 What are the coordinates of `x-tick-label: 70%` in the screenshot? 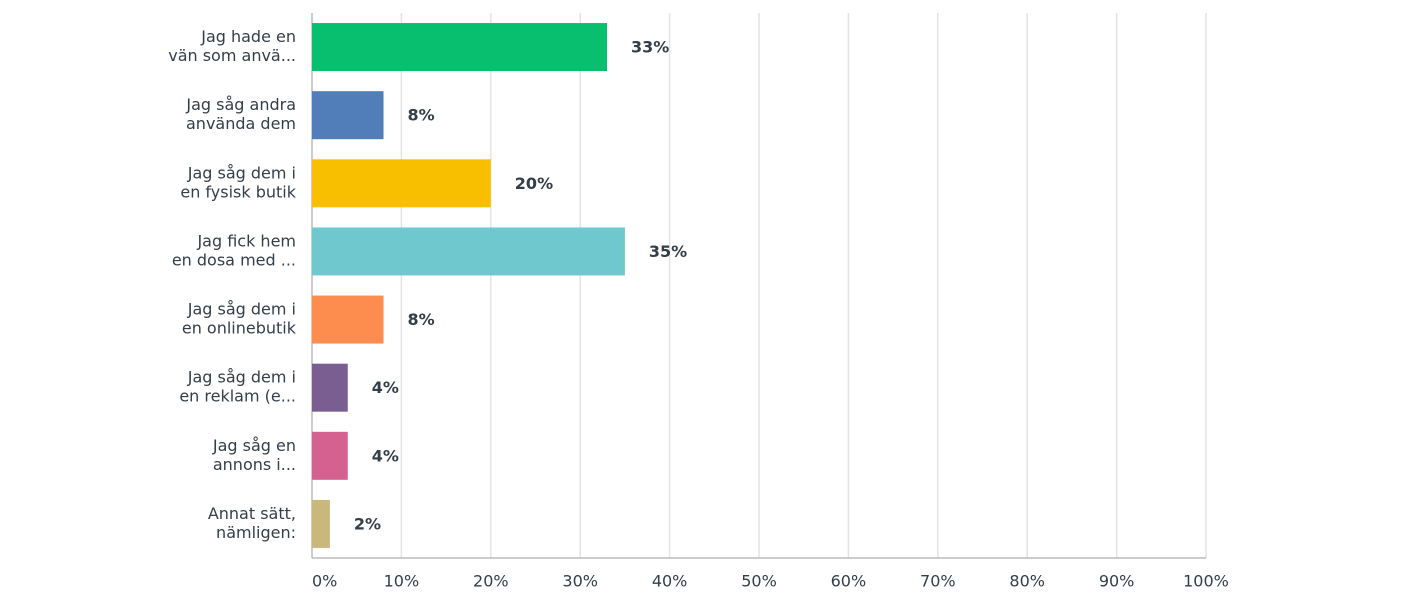 It's located at (938, 581).